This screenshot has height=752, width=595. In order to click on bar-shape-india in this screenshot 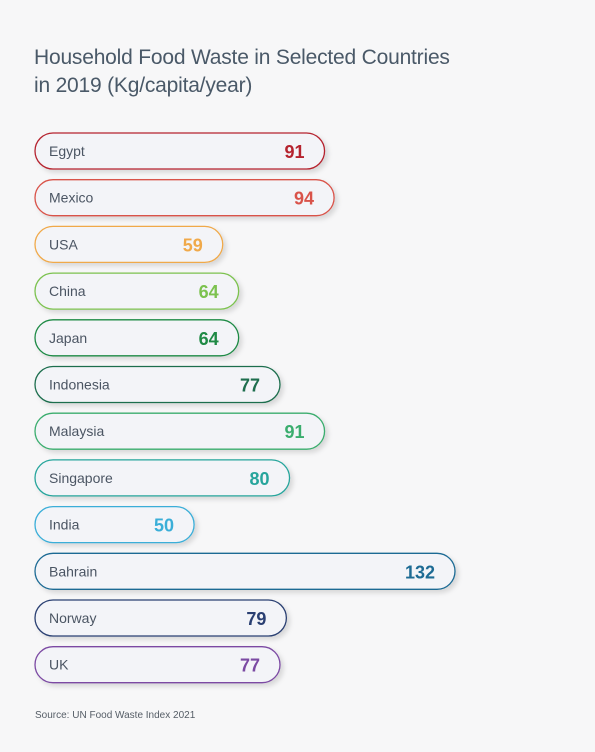, I will do `click(114, 524)`.